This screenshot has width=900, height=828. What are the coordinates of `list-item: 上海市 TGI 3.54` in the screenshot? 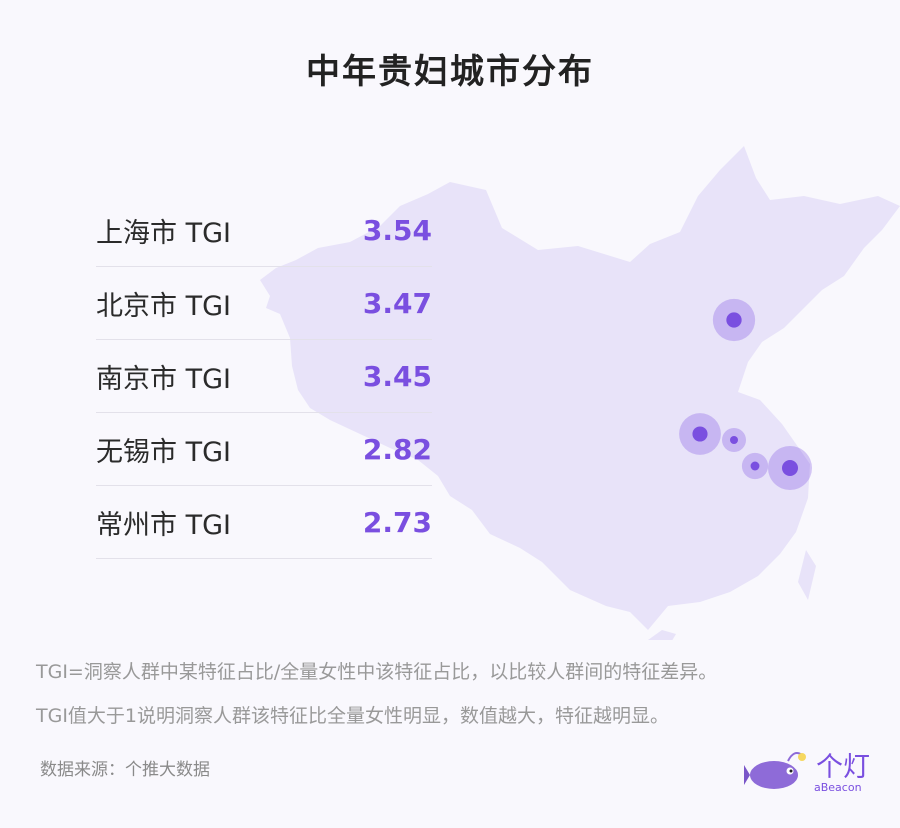 It's located at (264, 230).